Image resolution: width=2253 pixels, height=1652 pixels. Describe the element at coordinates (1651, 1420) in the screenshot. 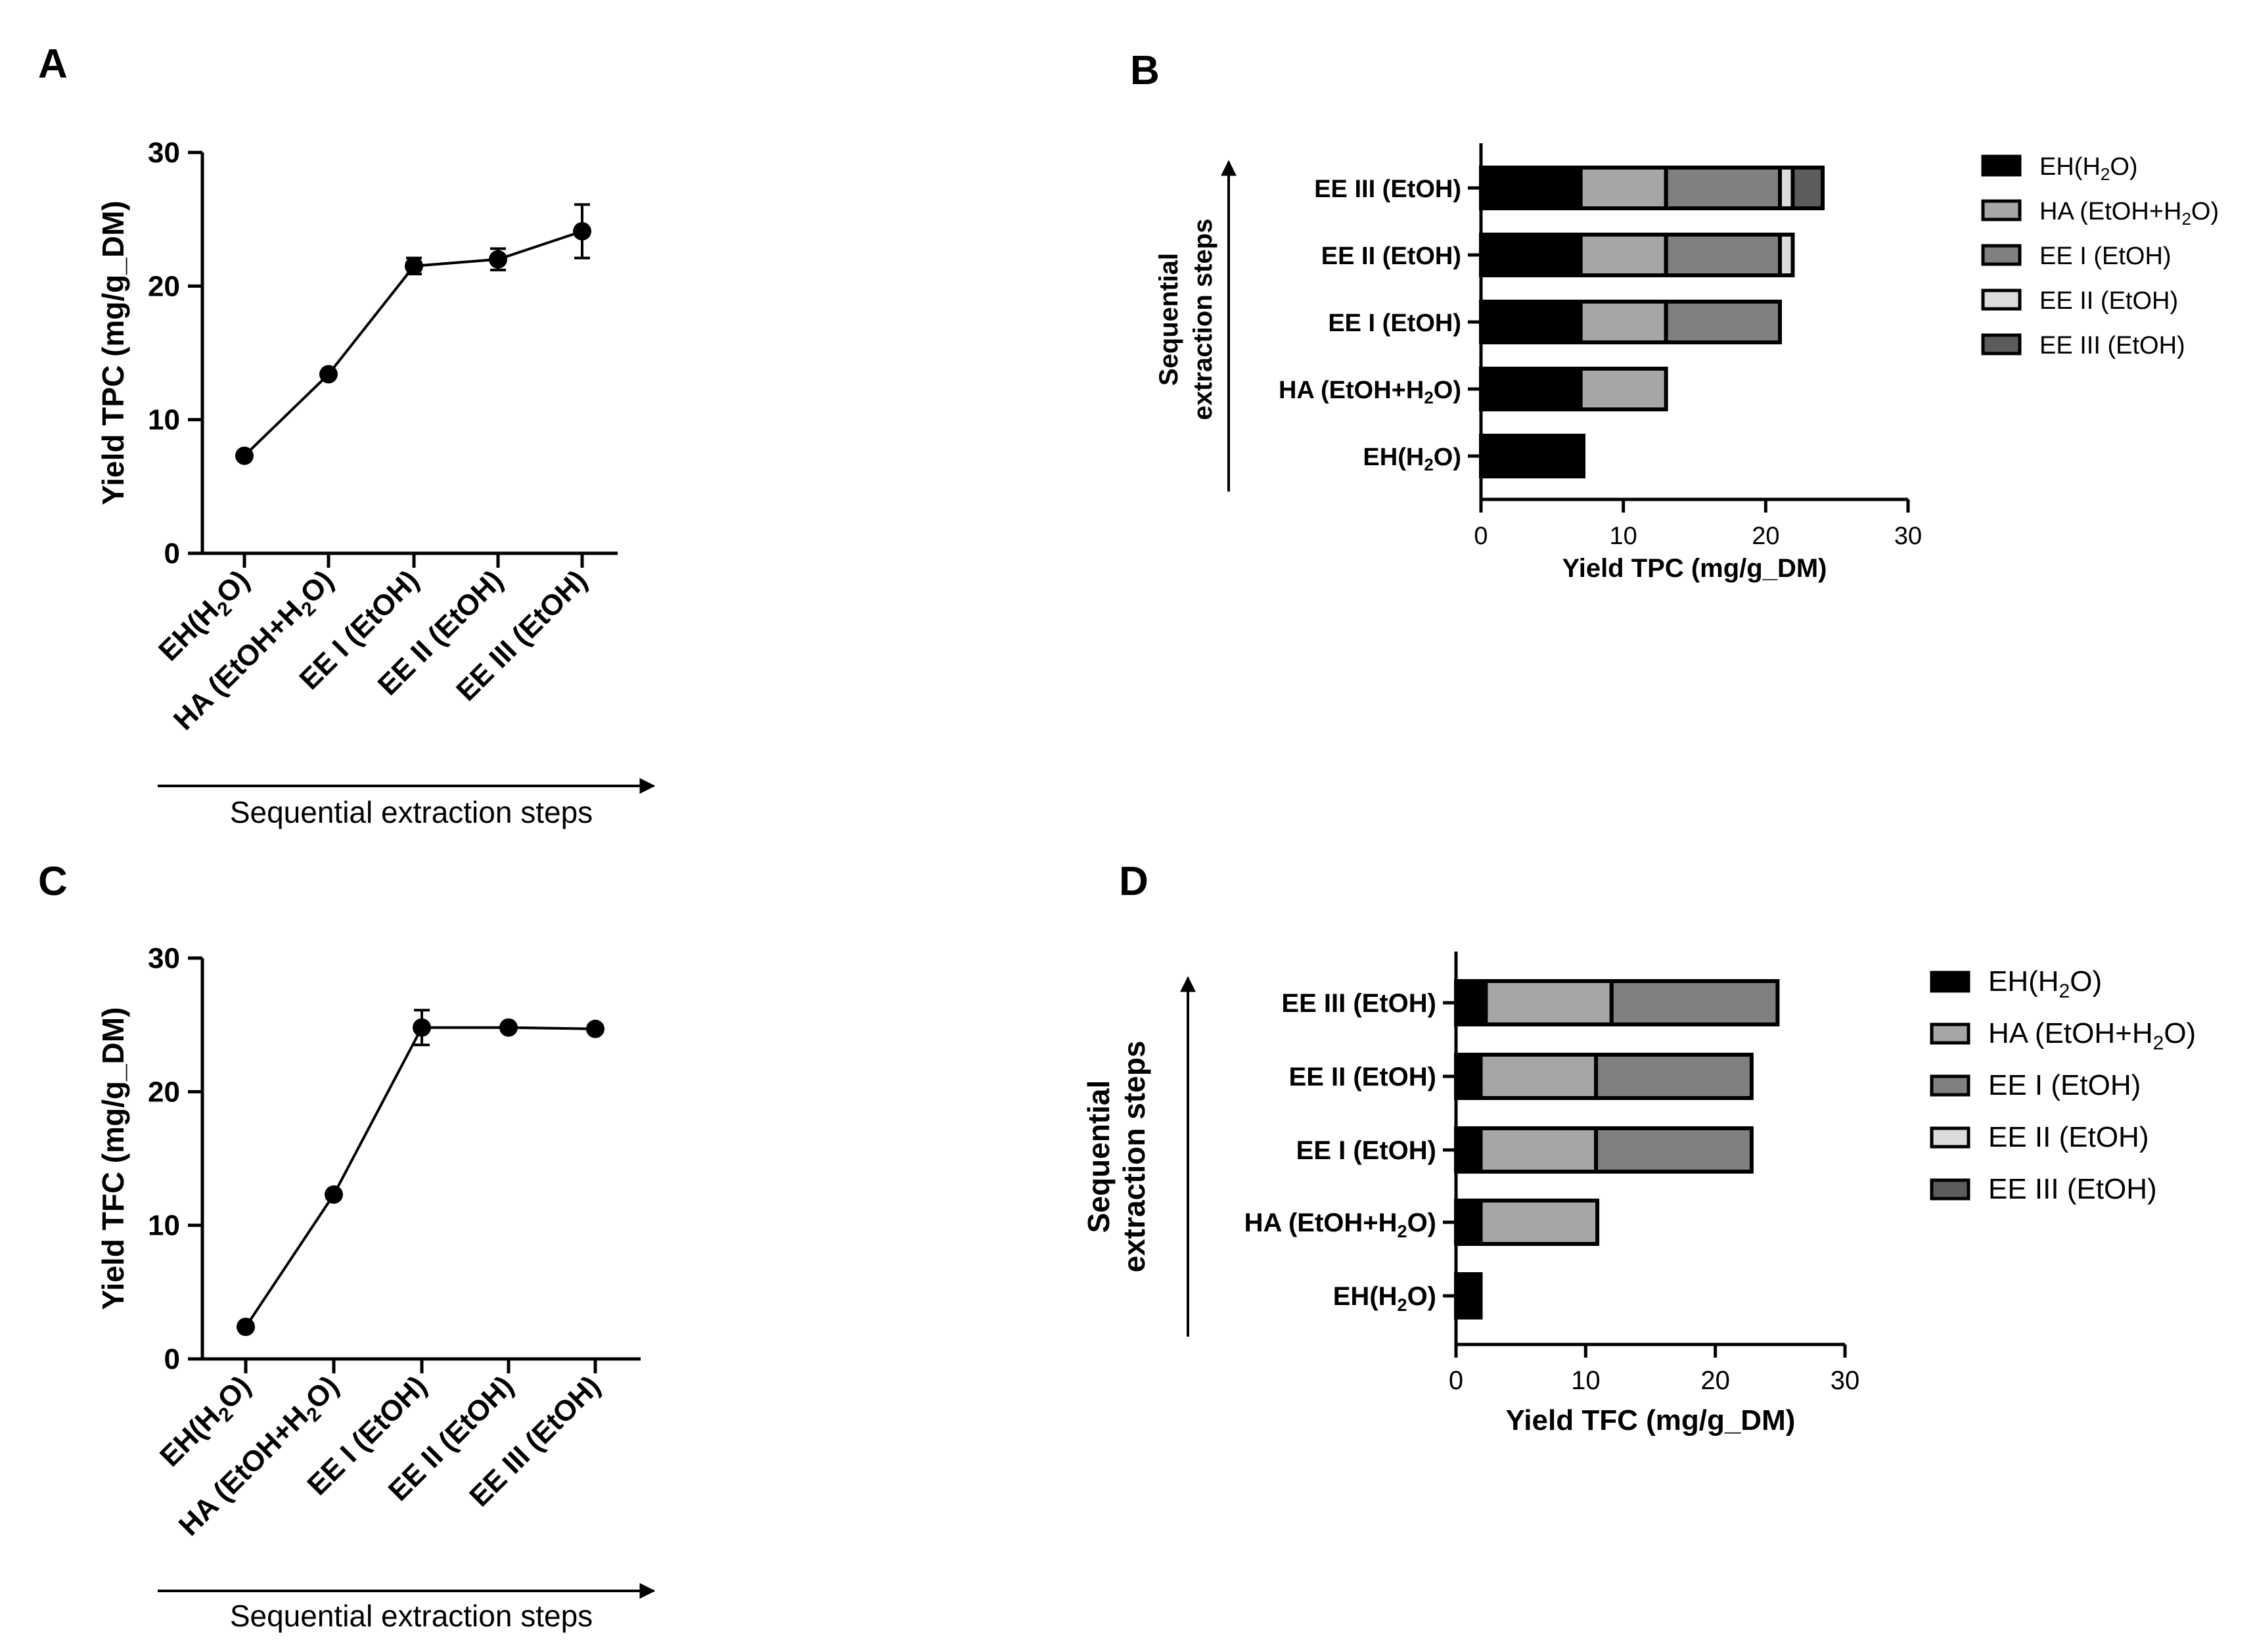

I see `x-axis-title: Yield TFC (mg/g_DM)` at that location.